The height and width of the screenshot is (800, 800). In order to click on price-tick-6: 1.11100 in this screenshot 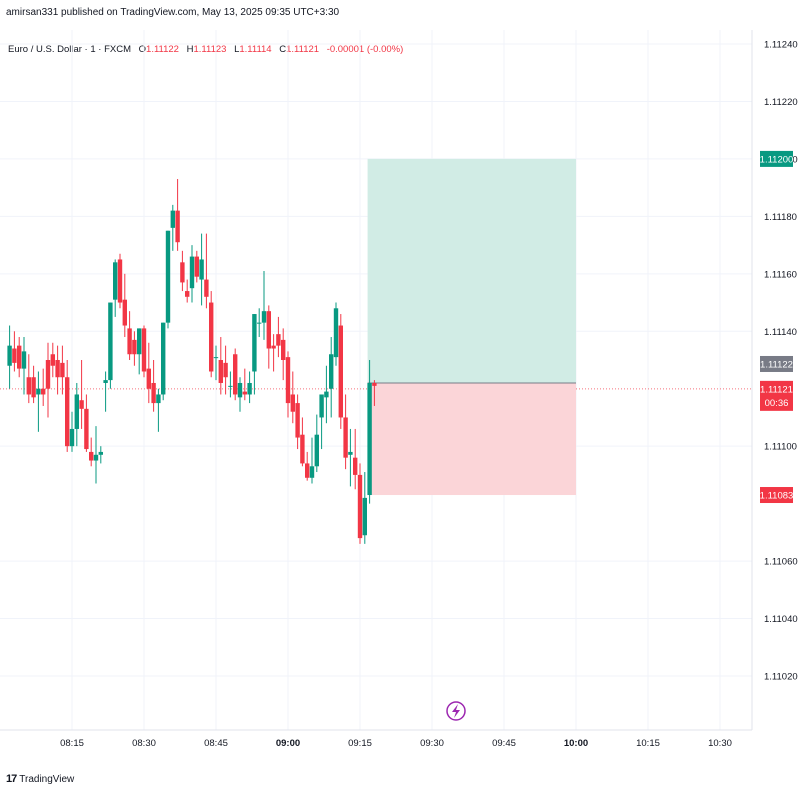, I will do `click(780, 447)`.